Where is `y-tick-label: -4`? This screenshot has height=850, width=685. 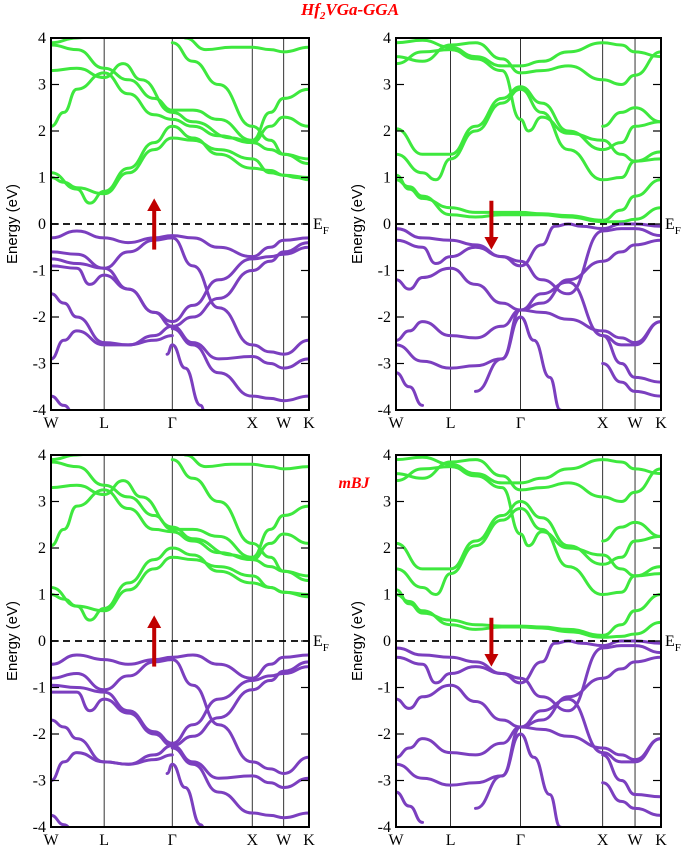 y-tick-label: -4 is located at coordinates (39, 827).